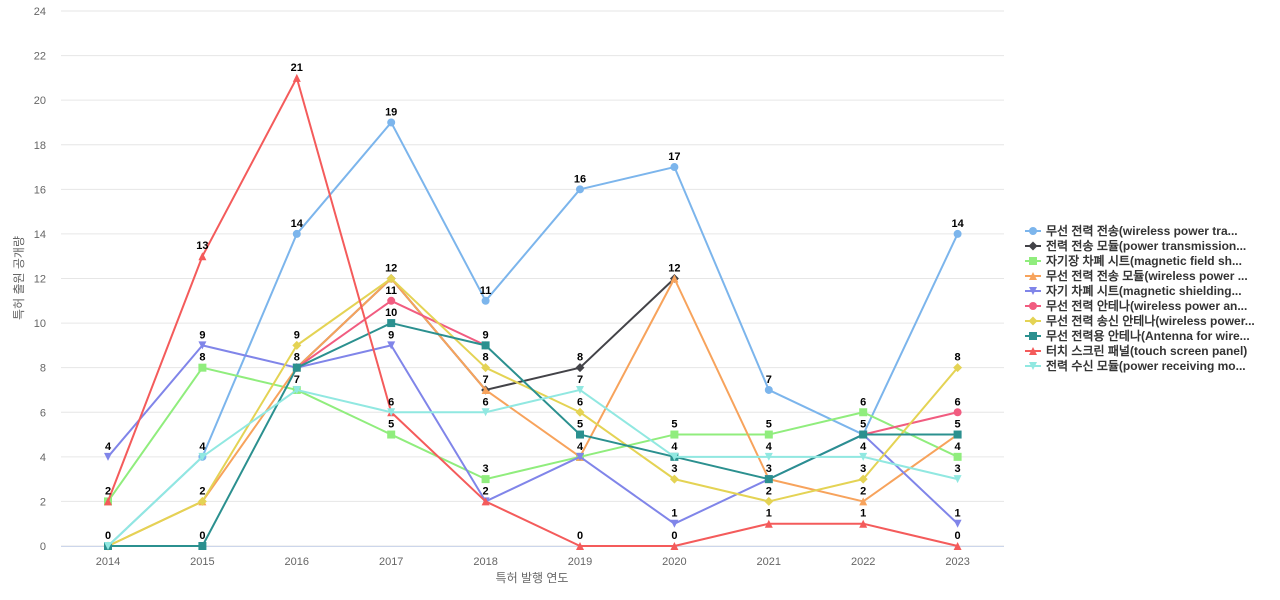  I want to click on data-label: 14, so click(297, 224).